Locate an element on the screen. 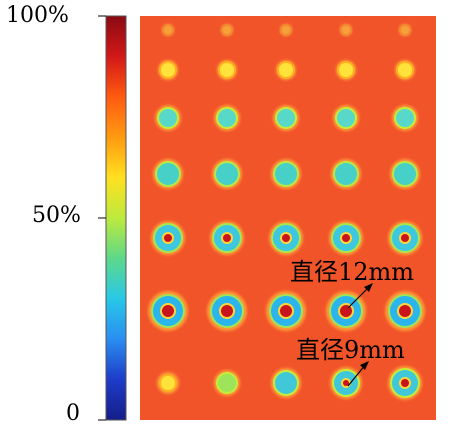  annotation-arrow-9mm is located at coordinates (358, 374).